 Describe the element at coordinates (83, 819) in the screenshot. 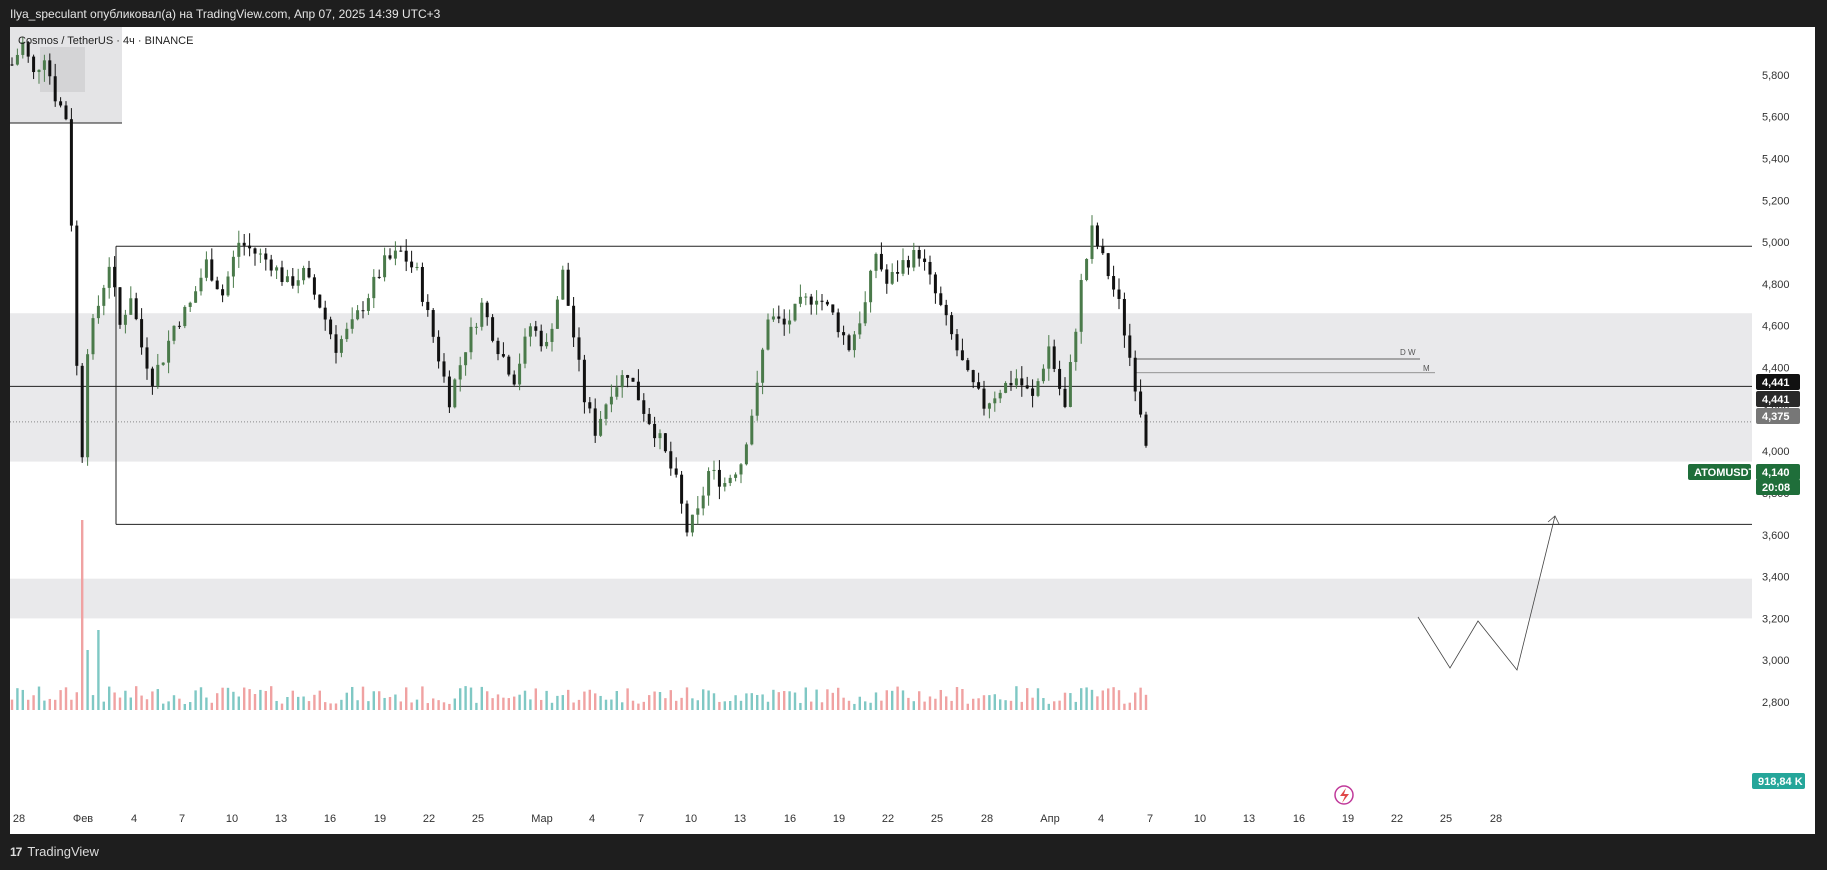

I see `x-tick-label: Фев` at that location.